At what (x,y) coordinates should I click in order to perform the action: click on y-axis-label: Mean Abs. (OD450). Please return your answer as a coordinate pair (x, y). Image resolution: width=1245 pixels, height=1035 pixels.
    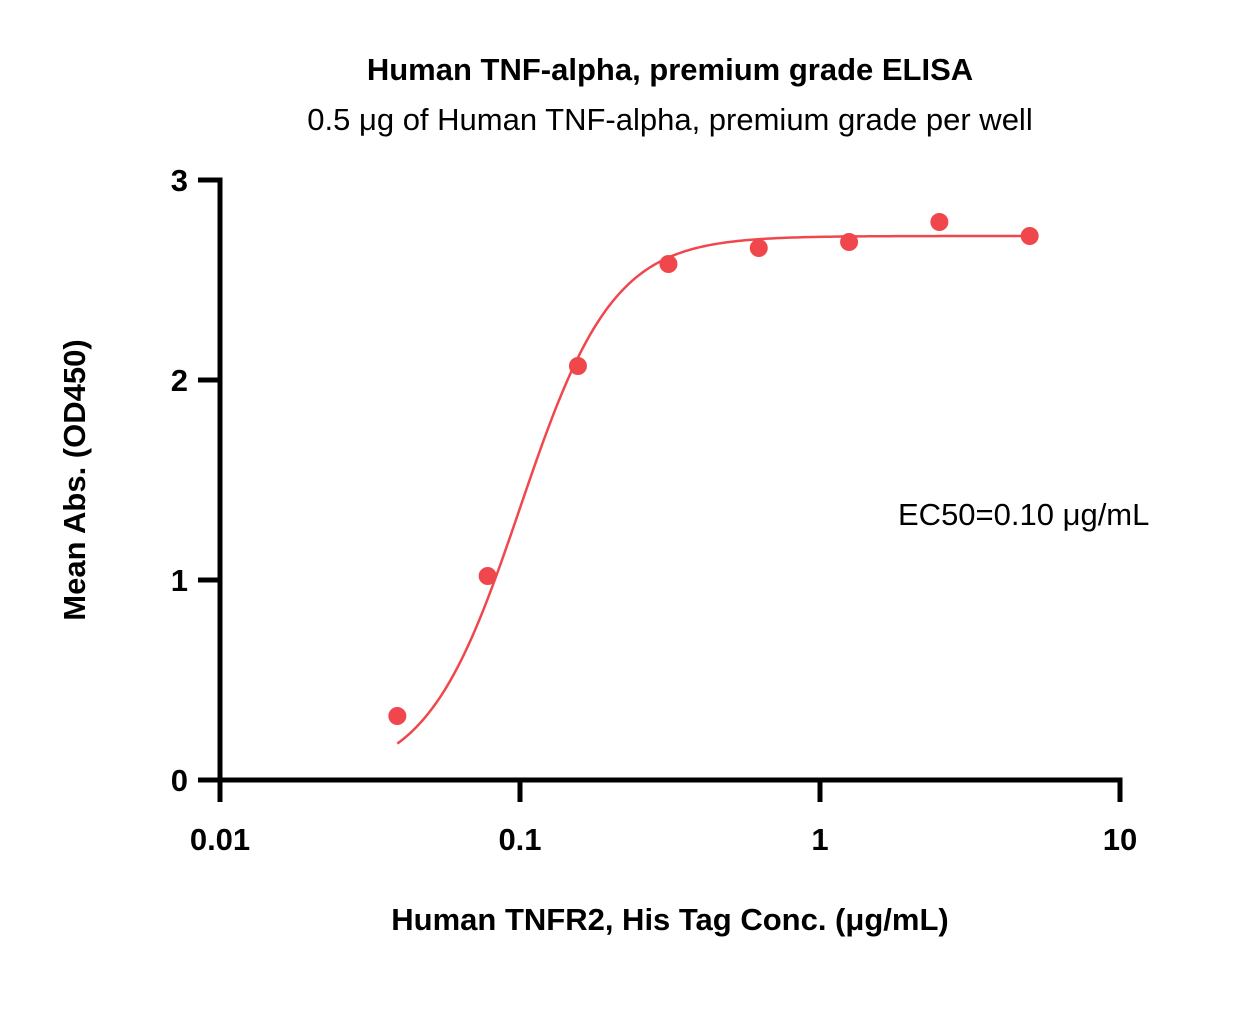
    Looking at the image, I should click on (74, 479).